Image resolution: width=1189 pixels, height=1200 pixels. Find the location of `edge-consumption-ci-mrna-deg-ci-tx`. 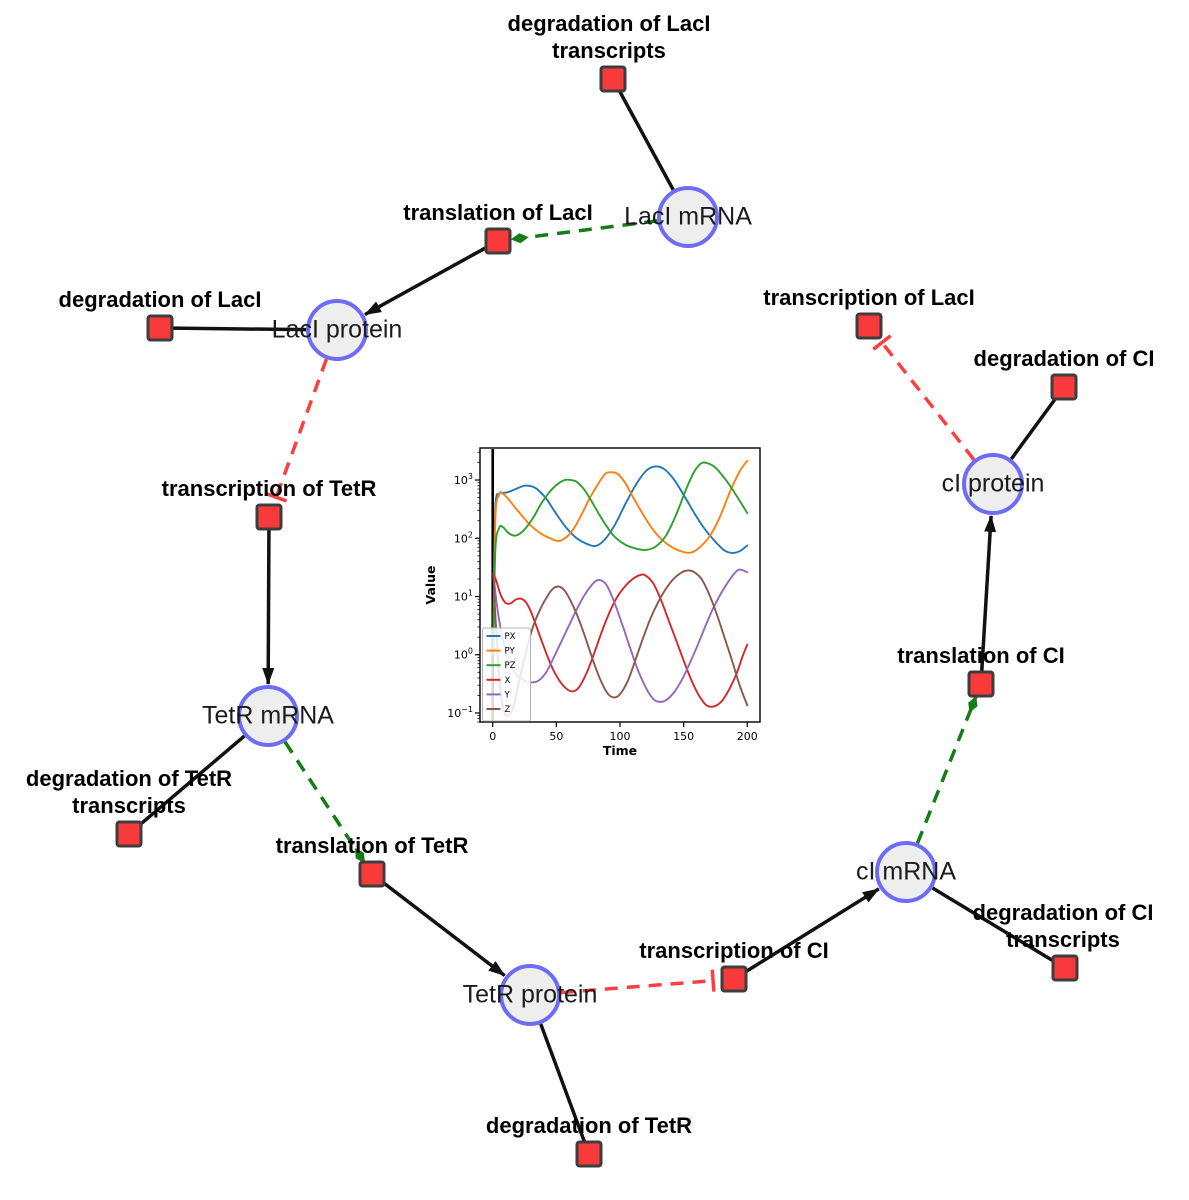

edge-consumption-ci-mrna-deg-ci-tx is located at coordinates (993, 924).